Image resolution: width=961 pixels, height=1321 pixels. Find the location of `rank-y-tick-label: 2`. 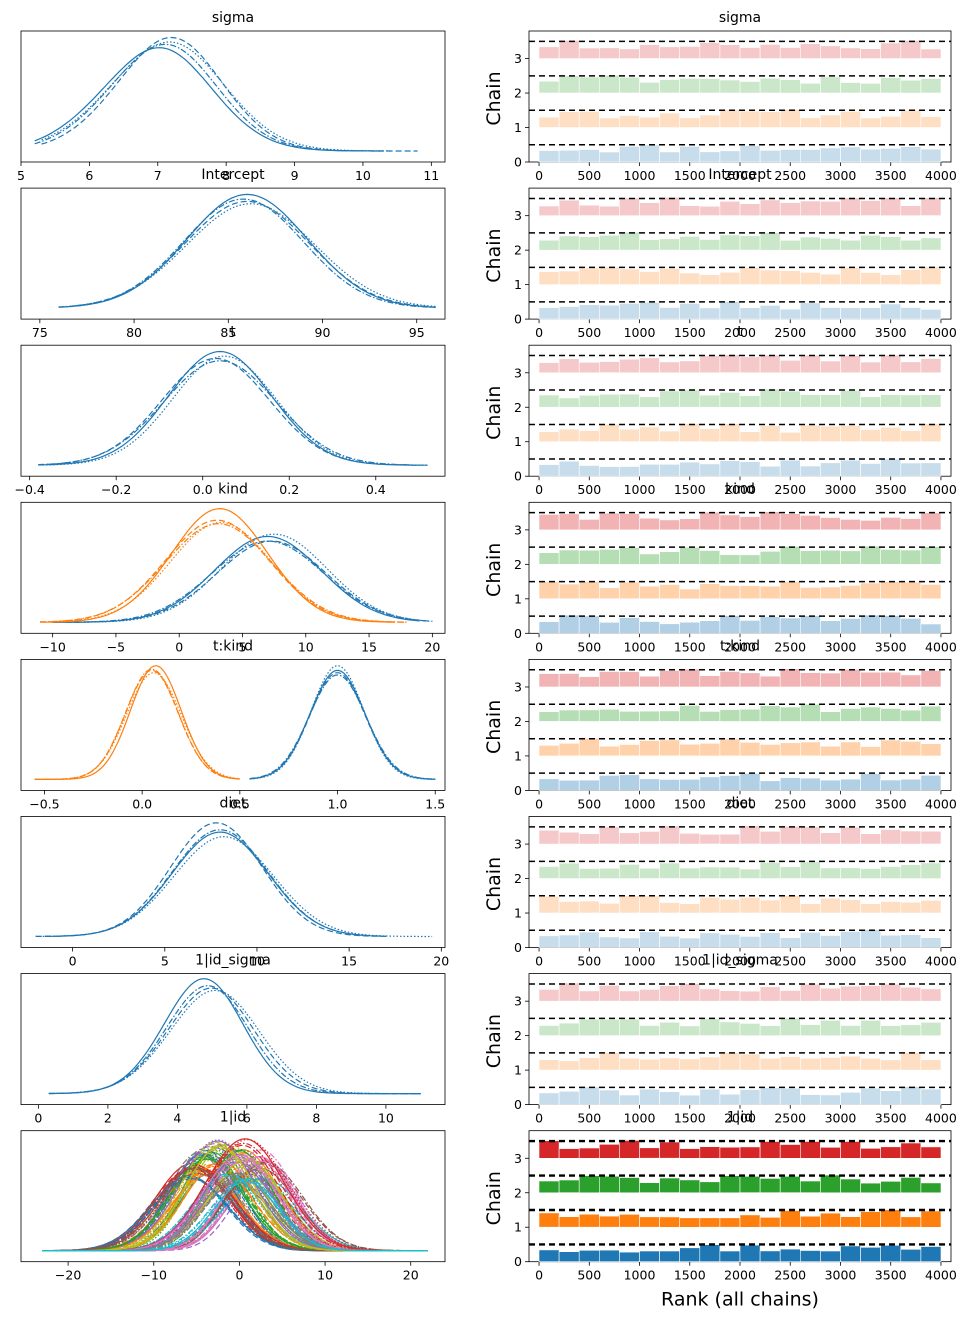

rank-y-tick-label: 2 is located at coordinates (518, 93).